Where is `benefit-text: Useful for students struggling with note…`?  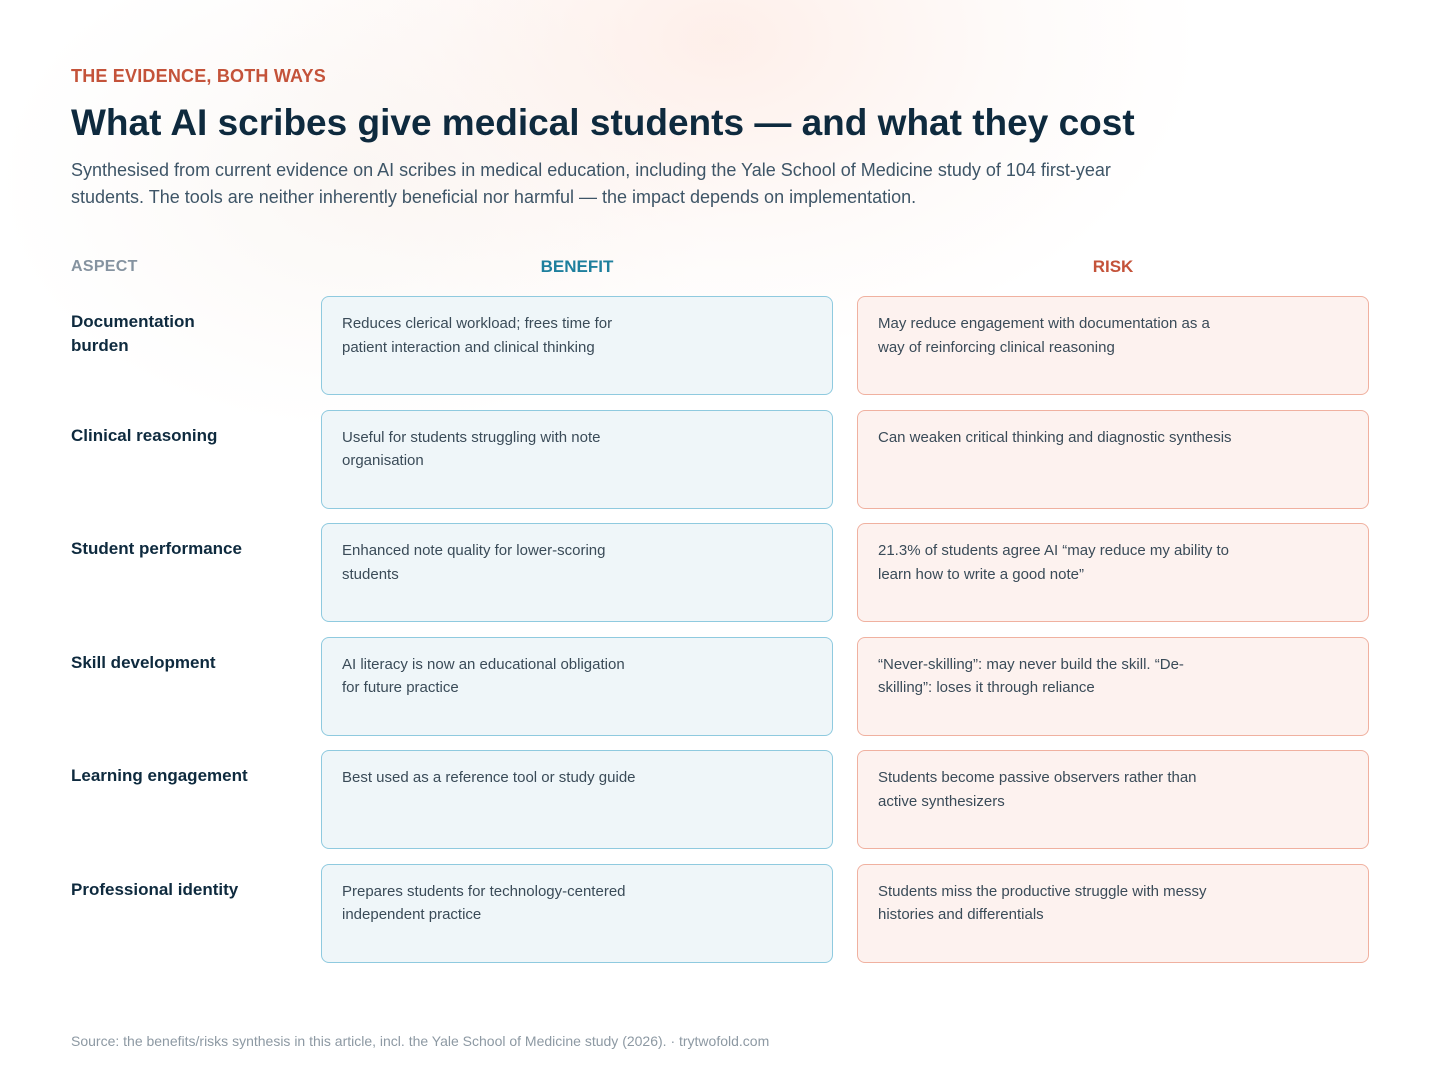
benefit-text: Useful for students struggling with note… is located at coordinates (471, 449).